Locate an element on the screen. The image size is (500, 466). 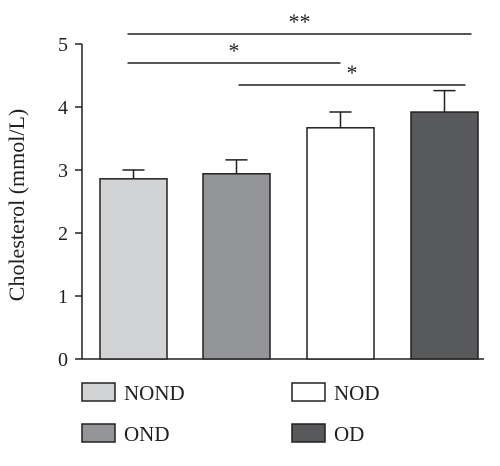
legend-label-od: OD is located at coordinates (349, 434).